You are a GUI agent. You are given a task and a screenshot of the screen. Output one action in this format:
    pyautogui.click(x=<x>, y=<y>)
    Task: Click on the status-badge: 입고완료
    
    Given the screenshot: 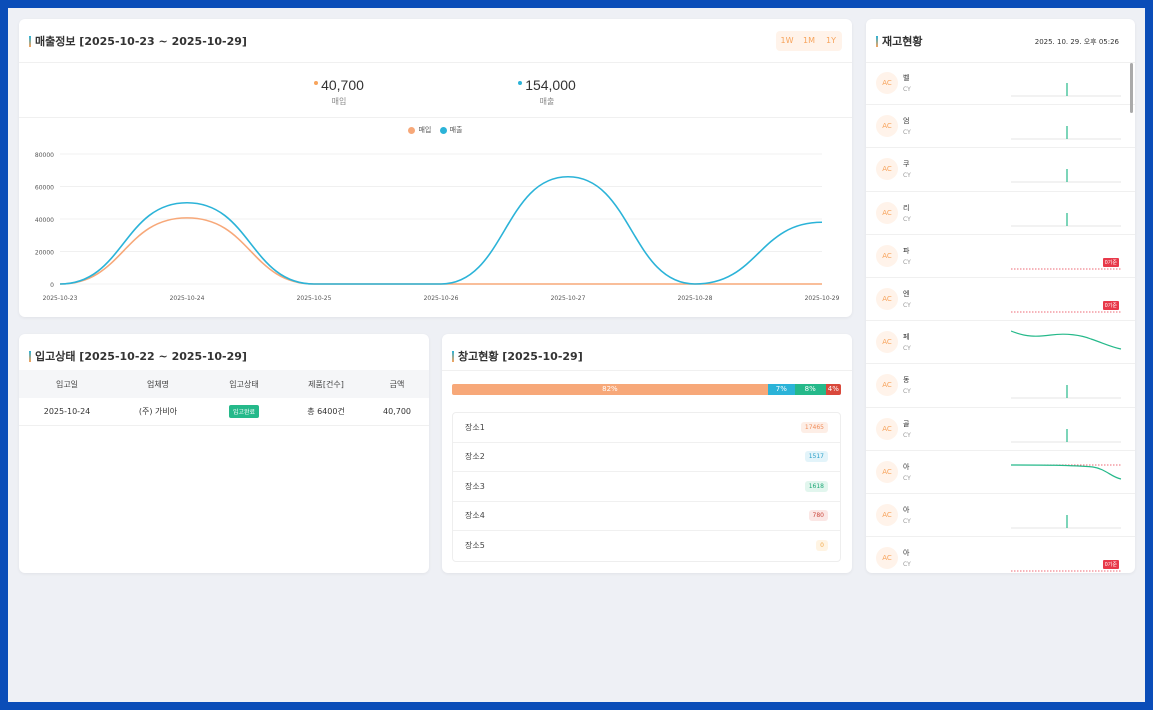 What is the action you would take?
    pyautogui.click(x=244, y=411)
    